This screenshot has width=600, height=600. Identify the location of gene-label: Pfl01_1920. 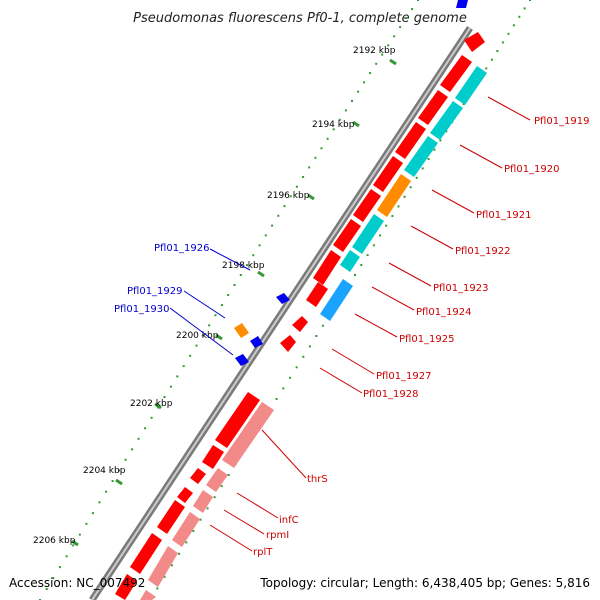
(532, 169).